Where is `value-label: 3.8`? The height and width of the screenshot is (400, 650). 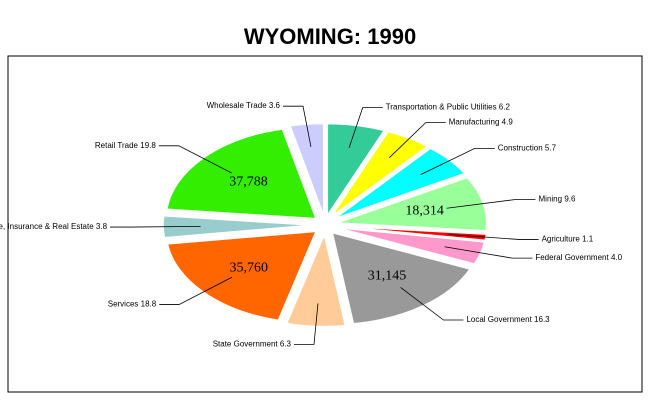 value-label: 3.8 is located at coordinates (102, 226).